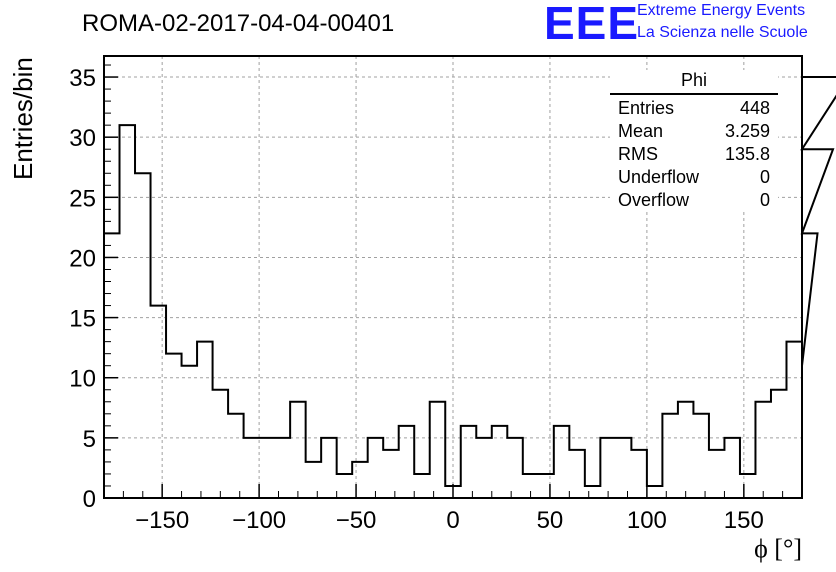  Describe the element at coordinates (356, 520) in the screenshot. I see `x-tick-label: −50` at that location.